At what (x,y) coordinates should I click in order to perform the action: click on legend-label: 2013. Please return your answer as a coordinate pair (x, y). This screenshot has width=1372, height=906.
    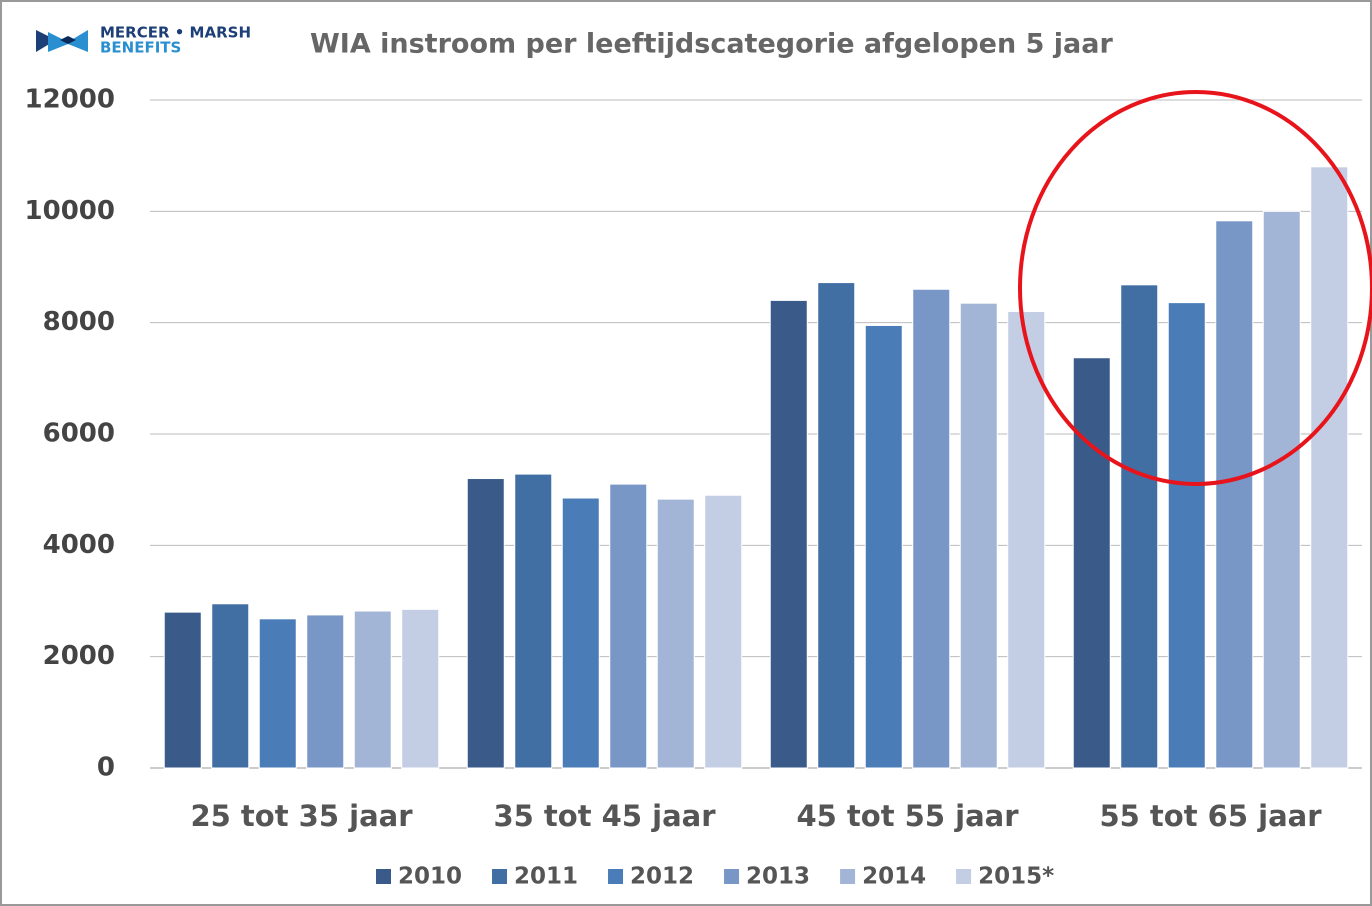
    Looking at the image, I should click on (778, 877).